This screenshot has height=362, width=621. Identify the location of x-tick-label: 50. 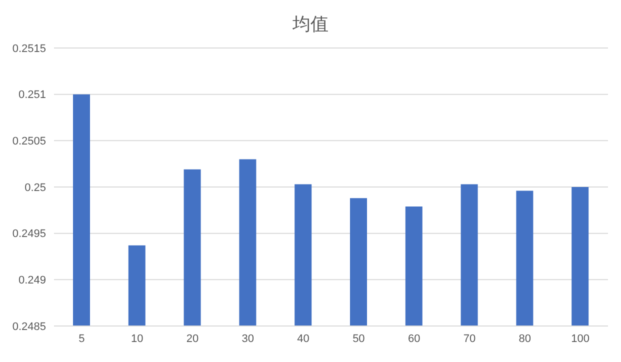
(358, 338).